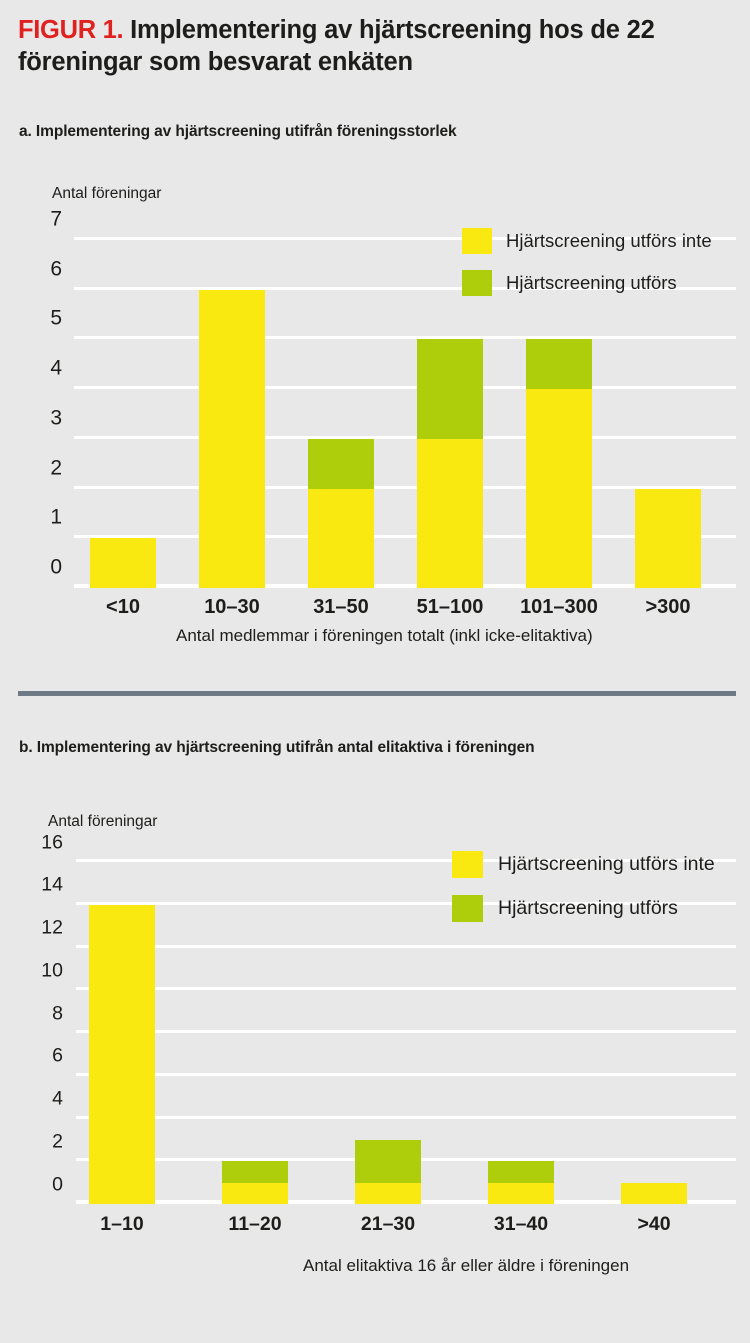 The width and height of the screenshot is (750, 1343). What do you see at coordinates (394, 1104) in the screenshot?
I see `chart-b-gridline: 4` at bounding box center [394, 1104].